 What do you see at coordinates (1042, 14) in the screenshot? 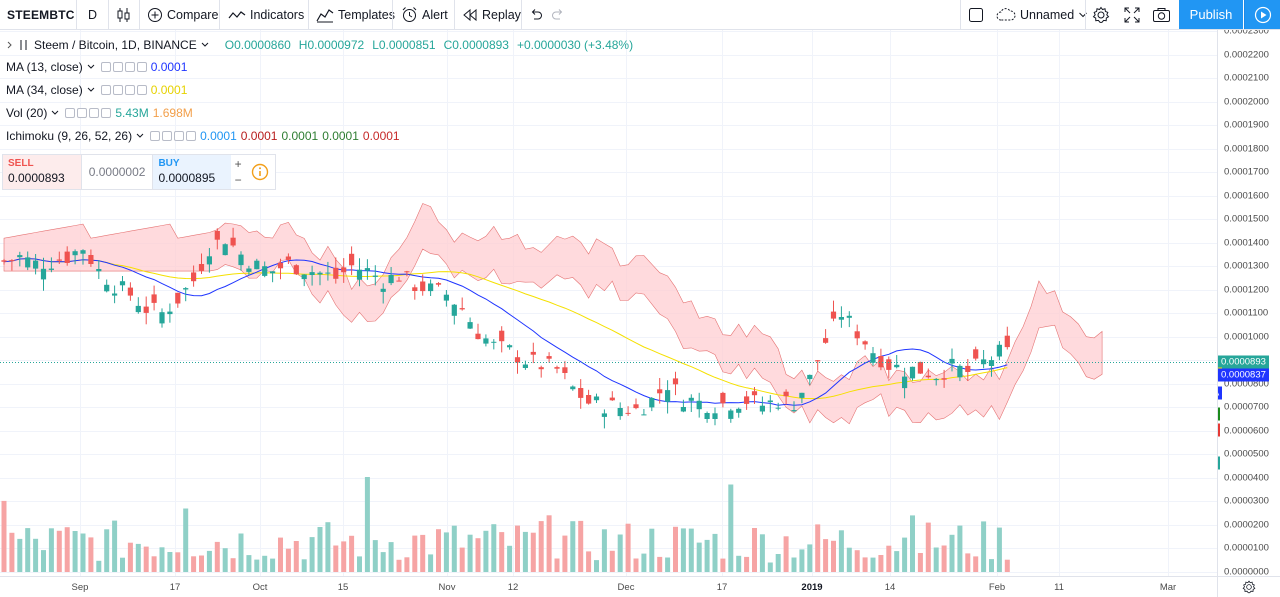
I see `layout-menu-button: Unnamed` at bounding box center [1042, 14].